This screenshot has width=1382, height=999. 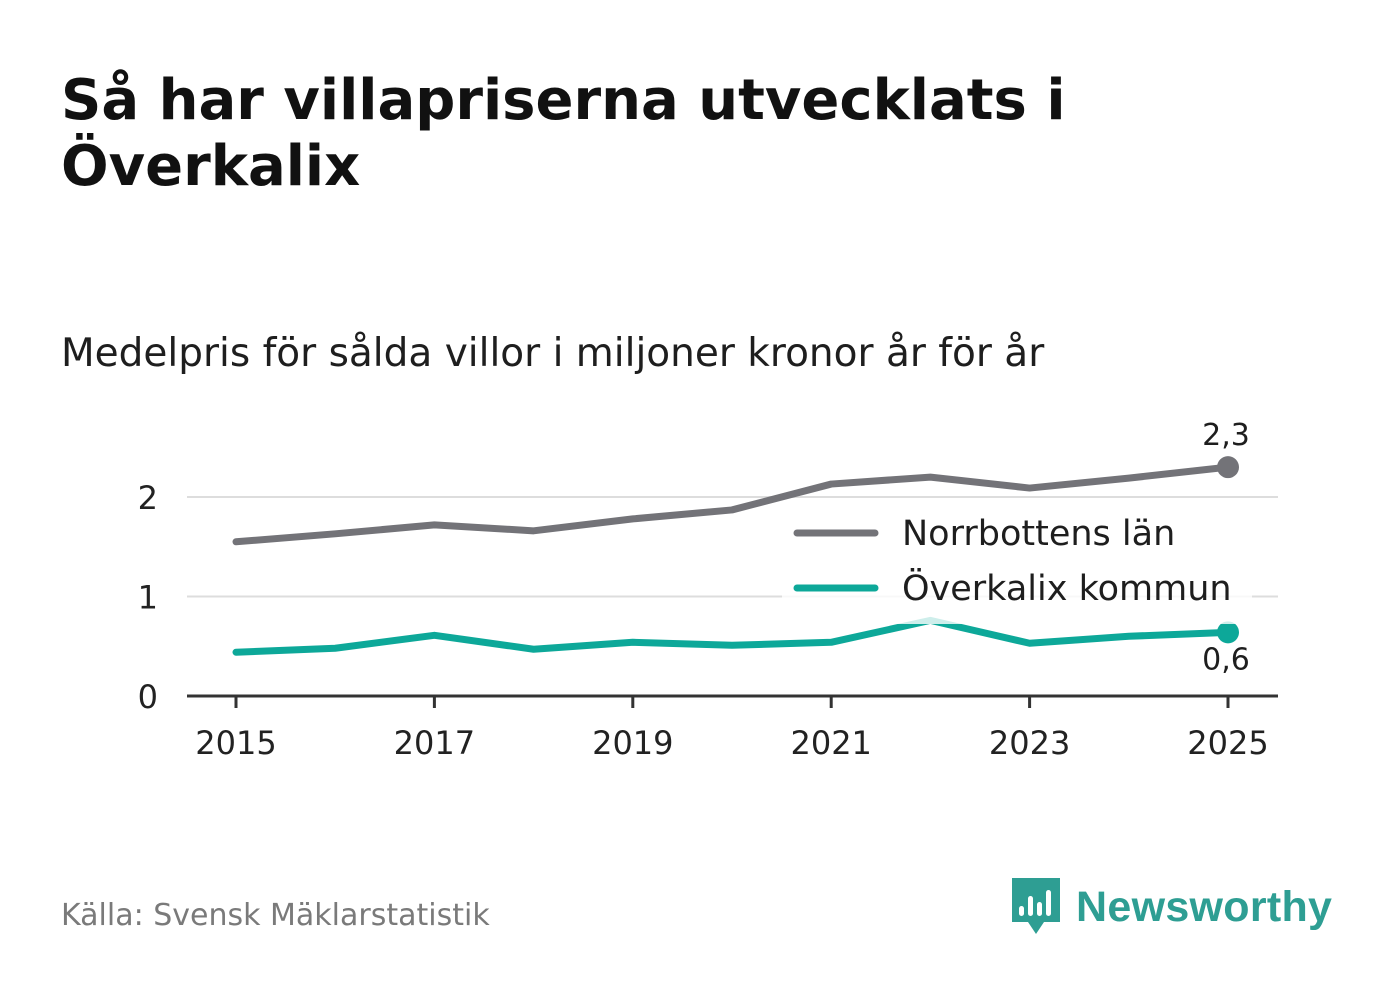 I want to click on series-end-point-norrbotten, so click(x=1228, y=467).